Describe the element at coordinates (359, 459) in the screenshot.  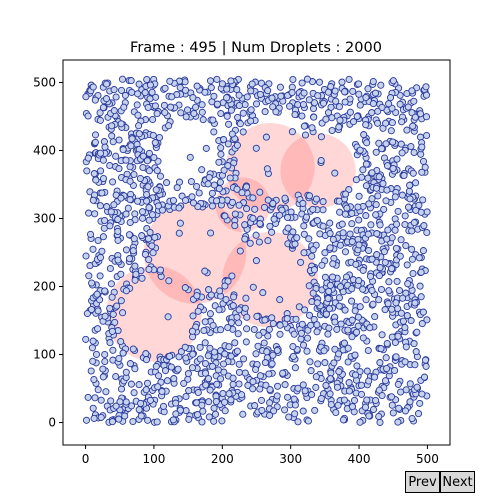
I see `x-tick-label: 400` at that location.